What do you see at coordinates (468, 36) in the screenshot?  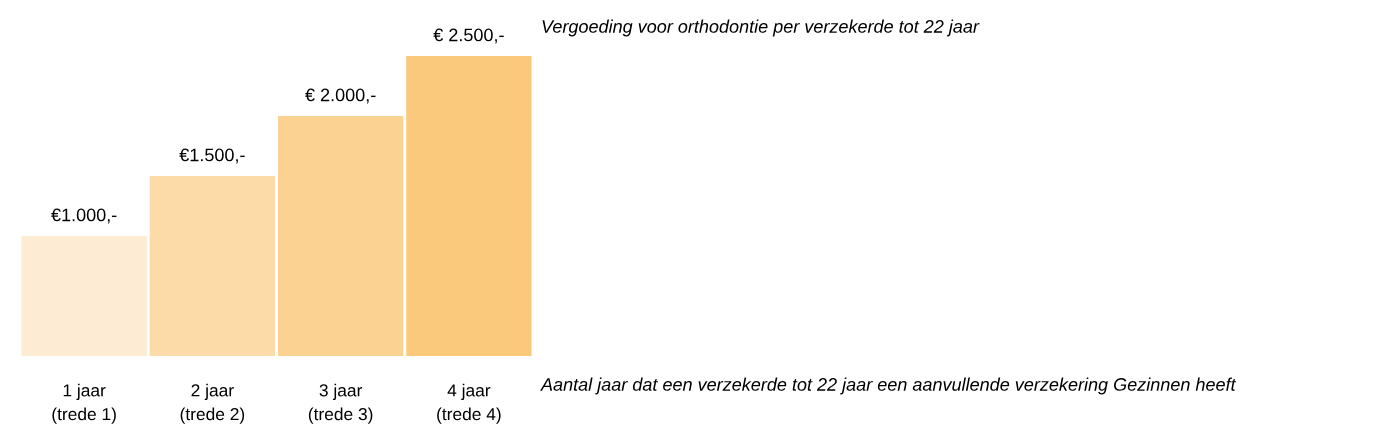 I see `data-label: € 2.500,-` at bounding box center [468, 36].